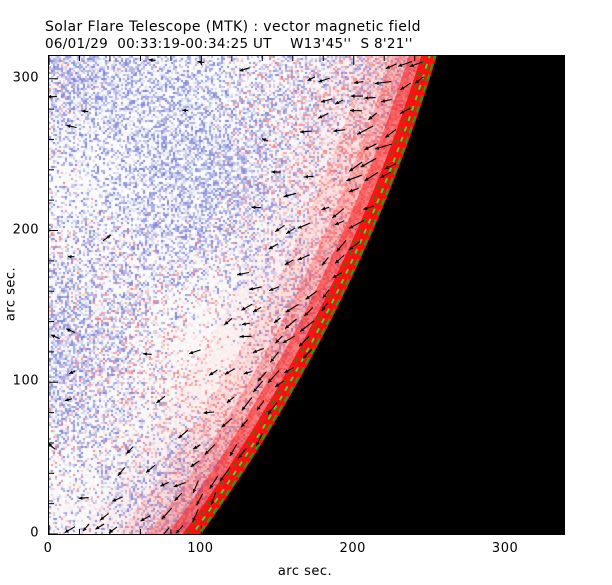 This screenshot has width=612, height=585. What do you see at coordinates (200, 548) in the screenshot?
I see `x-tick-label: 100` at bounding box center [200, 548].